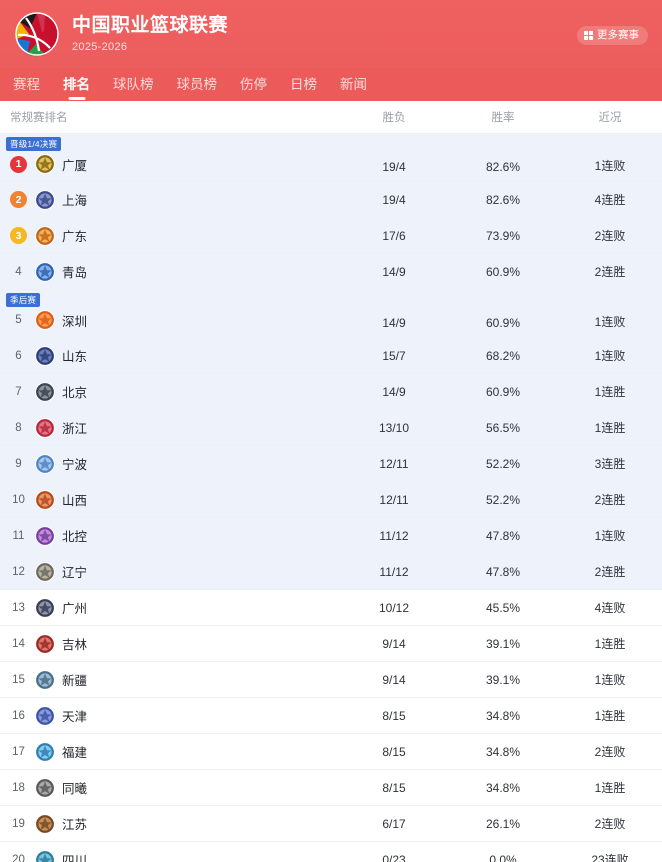 This screenshot has width=662, height=862. What do you see at coordinates (503, 199) in the screenshot?
I see `win-pct-cell: 82.6%` at bounding box center [503, 199].